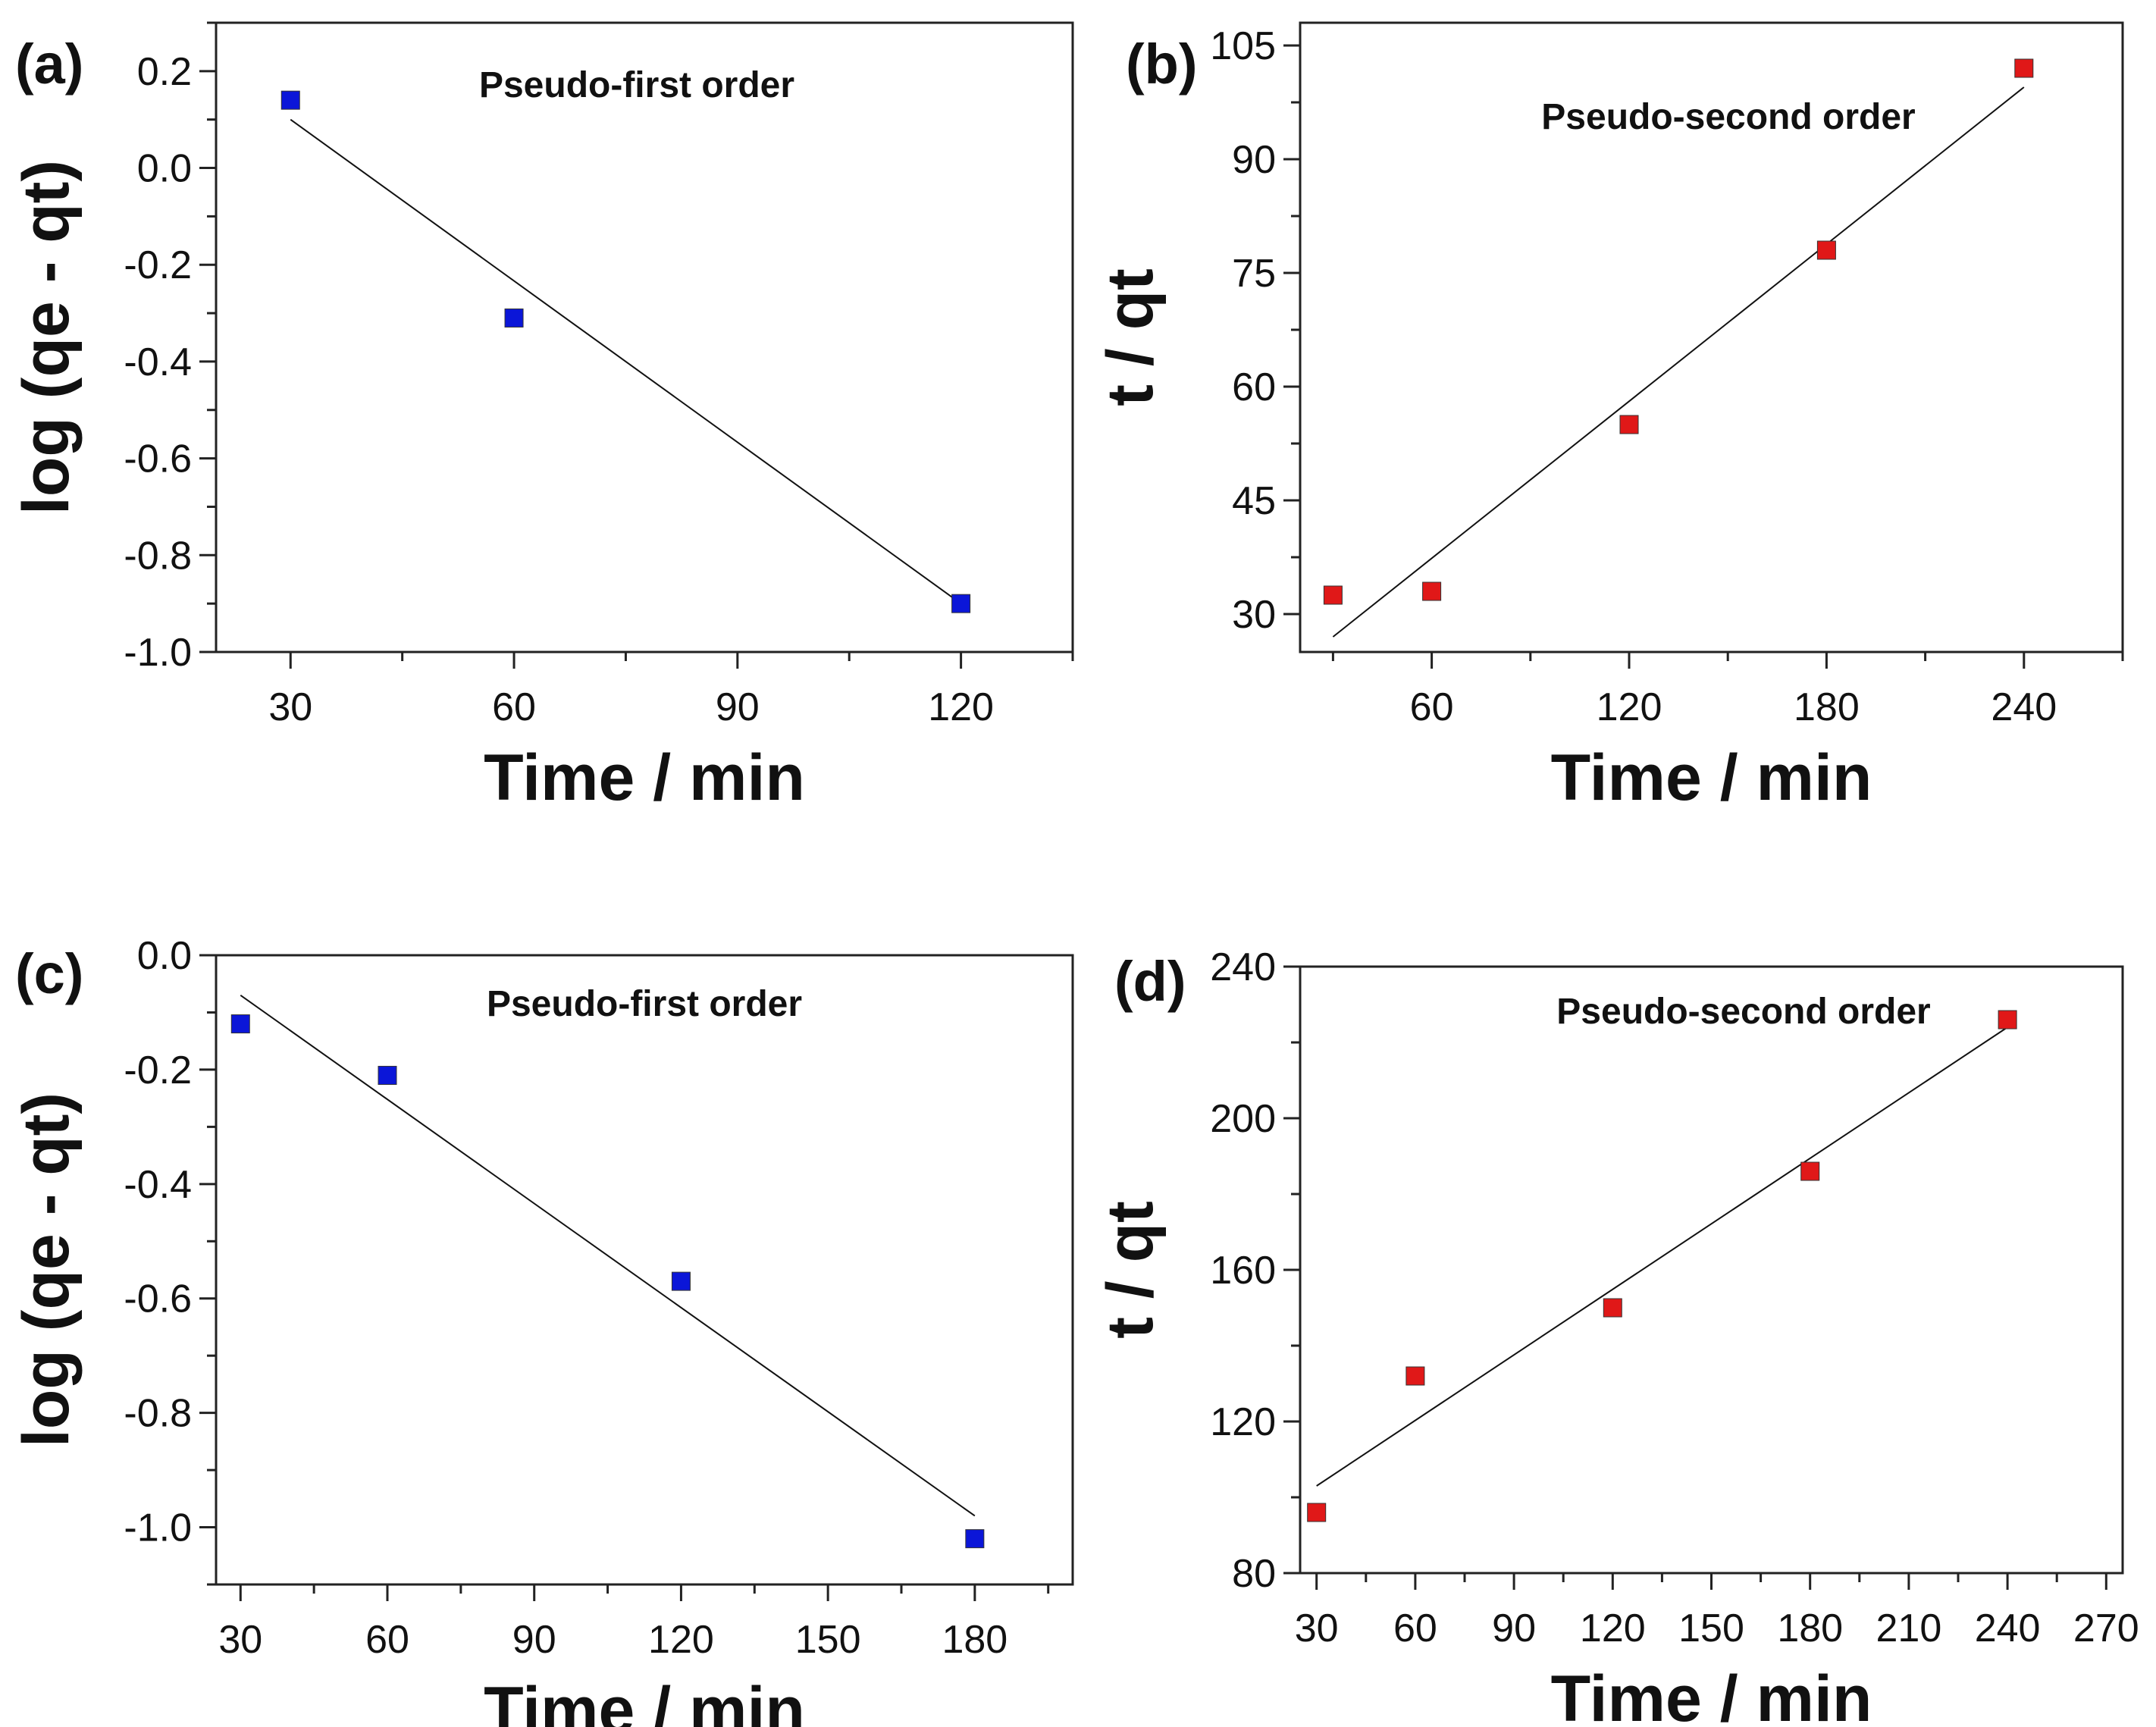 This screenshot has width=2156, height=1727. I want to click on x-tick-label: 270, so click(2106, 1628).